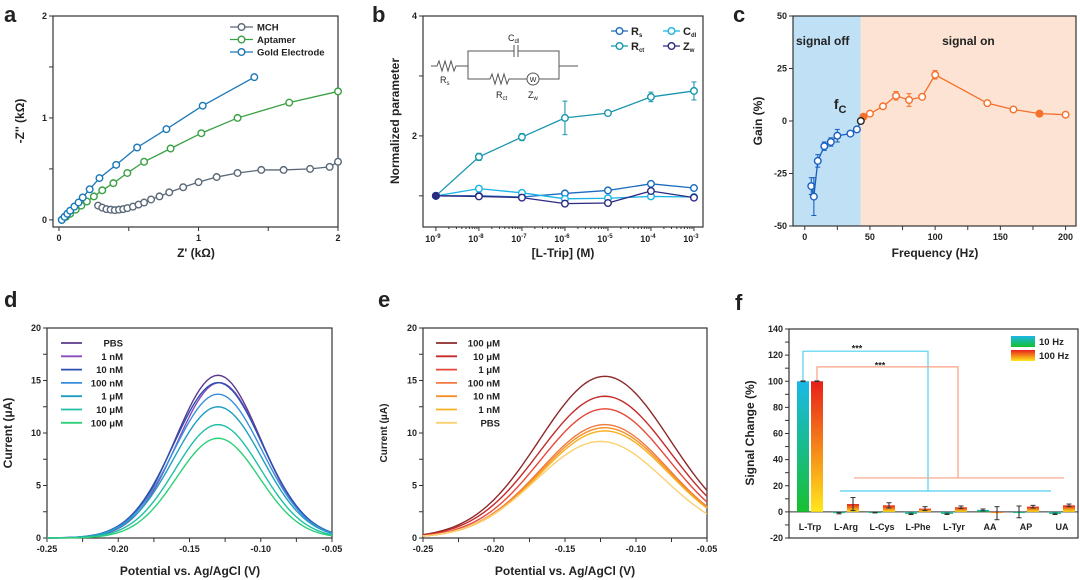 This screenshot has height=580, width=1080. What do you see at coordinates (775, 381) in the screenshot?
I see `f-y-tick-label: 100` at bounding box center [775, 381].